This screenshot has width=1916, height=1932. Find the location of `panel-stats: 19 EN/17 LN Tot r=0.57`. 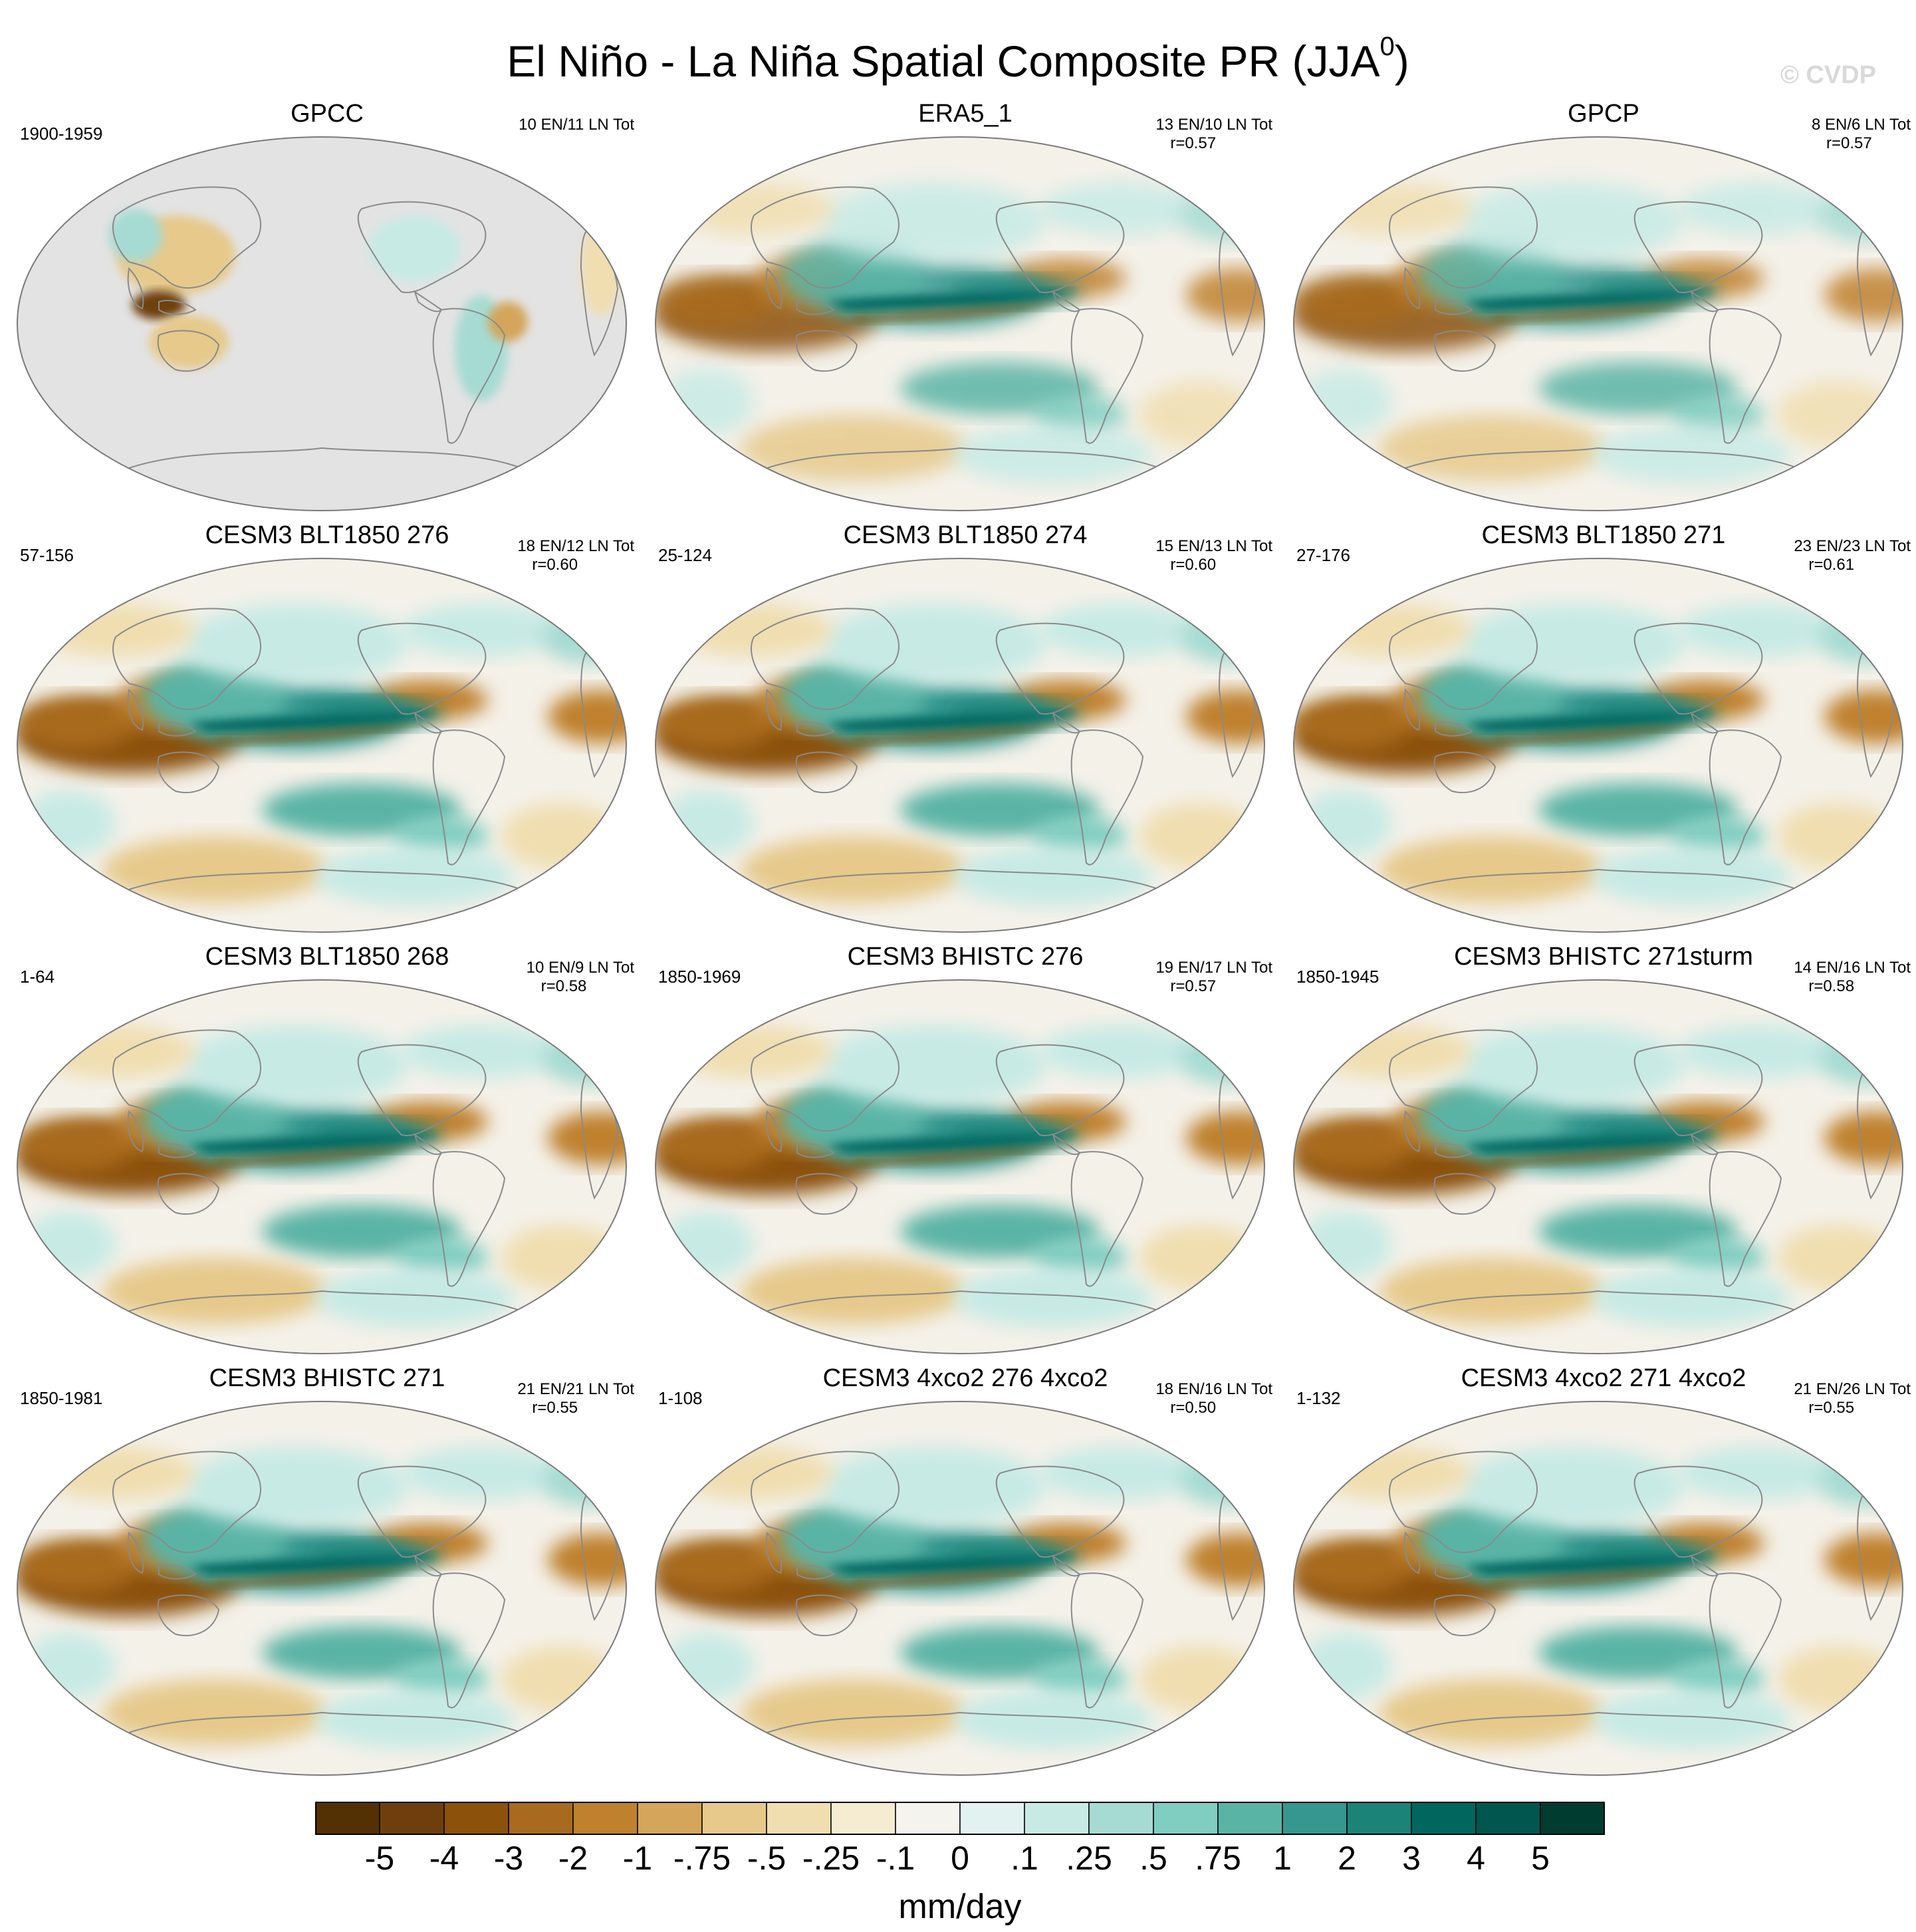

panel-stats: 19 EN/17 LN Tot r=0.57 is located at coordinates (1213, 977).